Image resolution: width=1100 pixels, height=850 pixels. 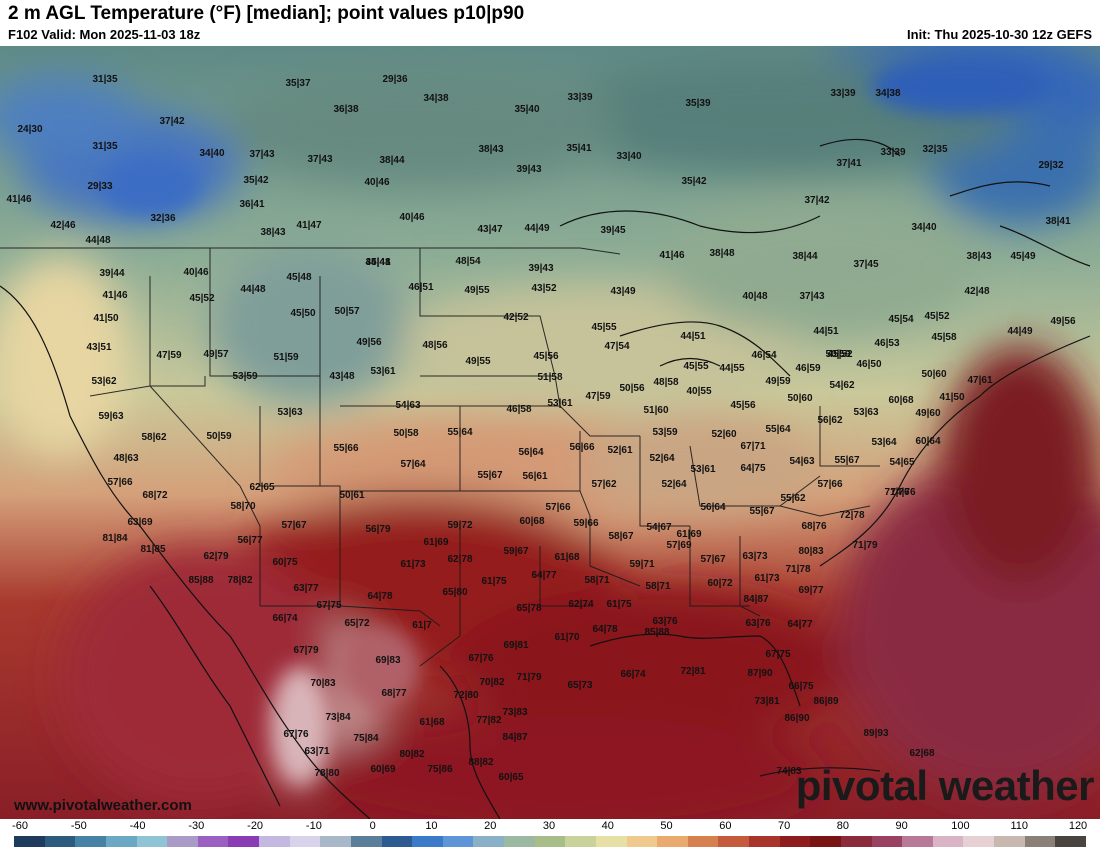 I want to click on point-value-label: 58|67, so click(x=620, y=536).